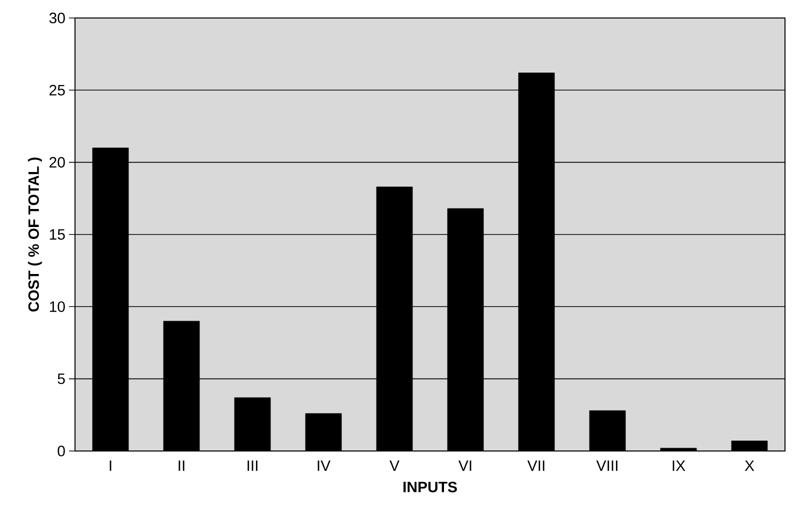  What do you see at coordinates (57, 162) in the screenshot?
I see `y-tick-label: 20` at bounding box center [57, 162].